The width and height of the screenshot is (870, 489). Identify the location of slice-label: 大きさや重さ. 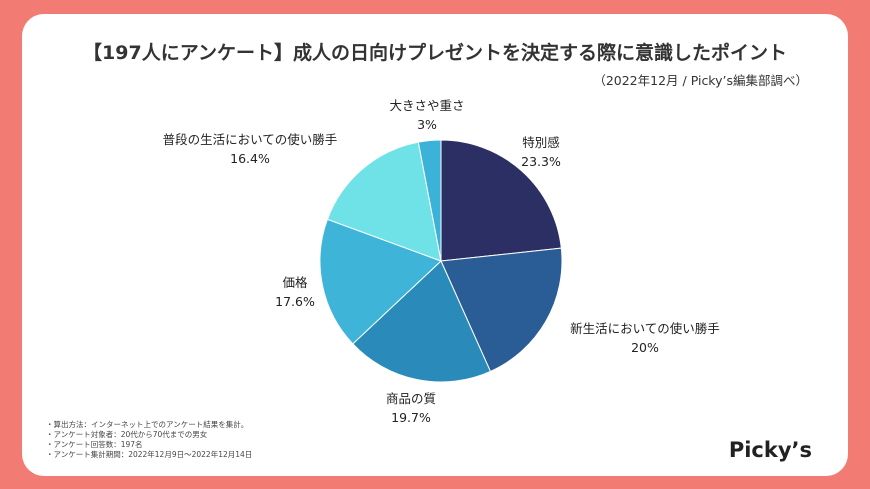
(427, 105).